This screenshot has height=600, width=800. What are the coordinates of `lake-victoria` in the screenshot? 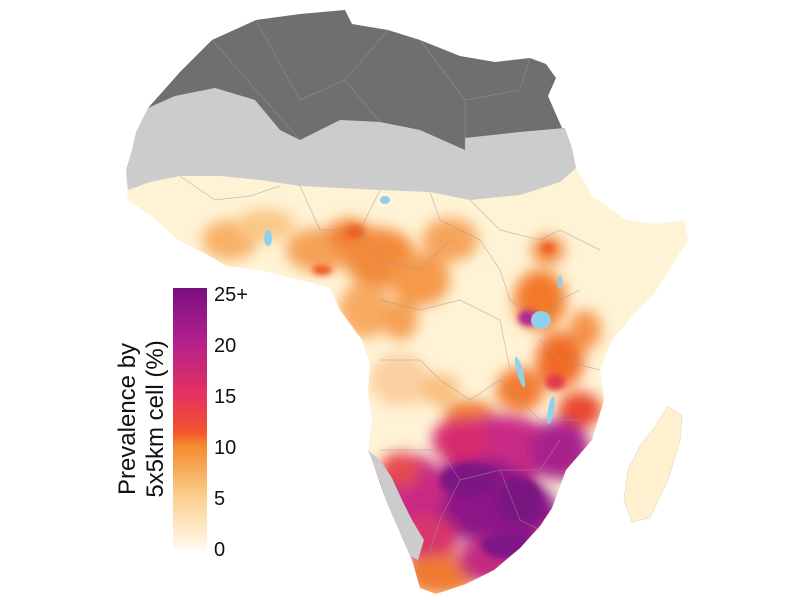 It's located at (541, 320).